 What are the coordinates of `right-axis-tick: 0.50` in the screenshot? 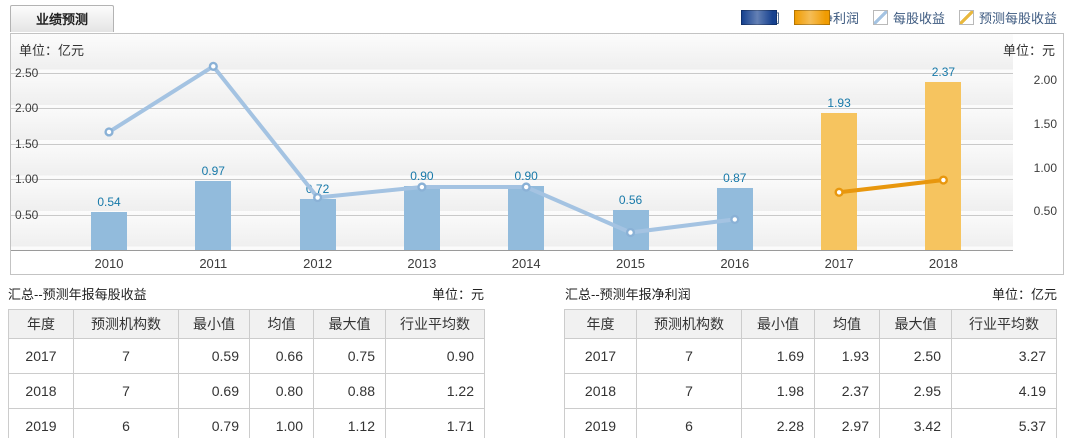 It's located at (1045, 211).